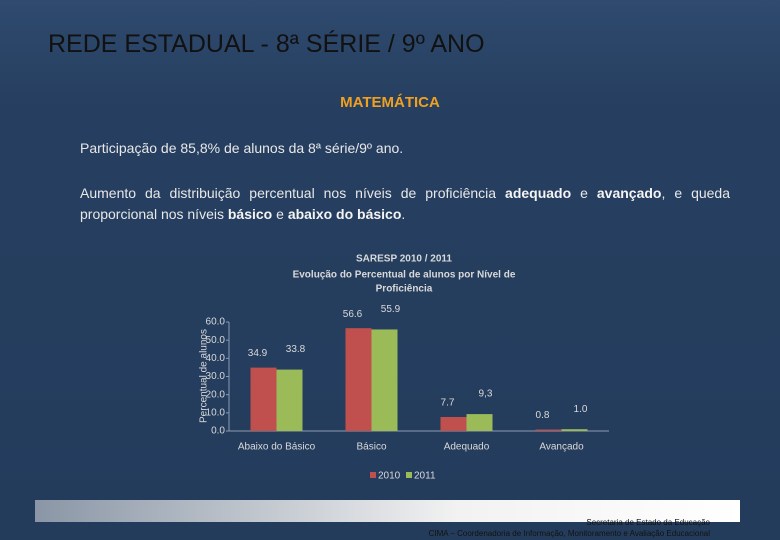 The height and width of the screenshot is (540, 780). What do you see at coordinates (387, 511) in the screenshot?
I see `footer-bar` at bounding box center [387, 511].